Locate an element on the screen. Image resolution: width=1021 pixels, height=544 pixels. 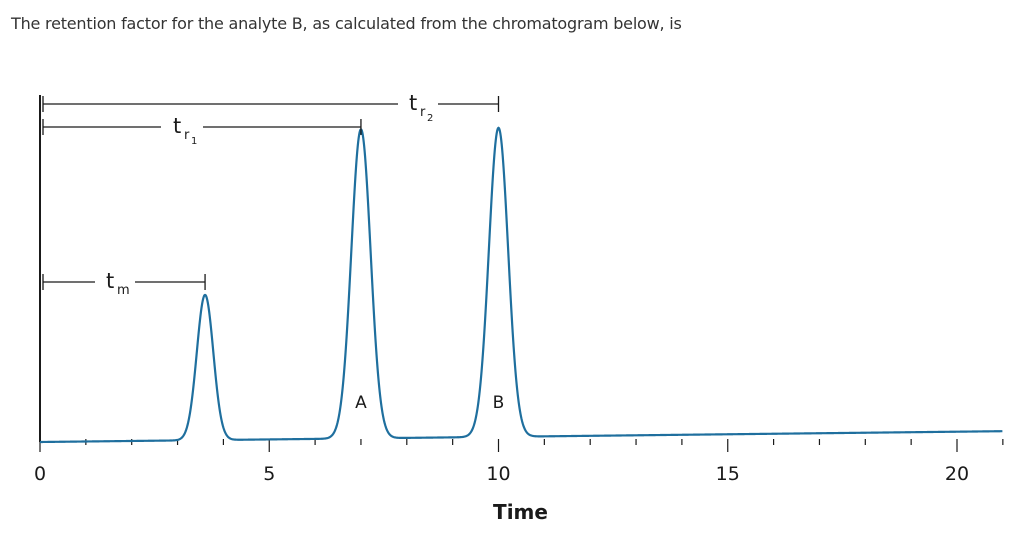
peak-label: A is located at coordinates (361, 403).